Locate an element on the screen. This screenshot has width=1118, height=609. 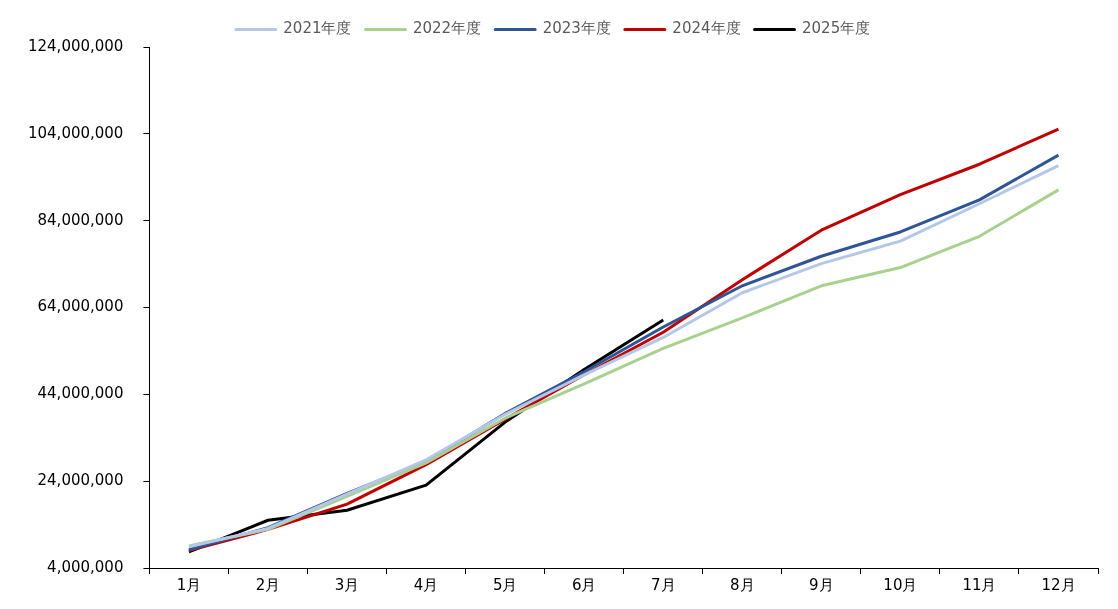
y-tick-label: 44,000,000 is located at coordinates (80, 393).